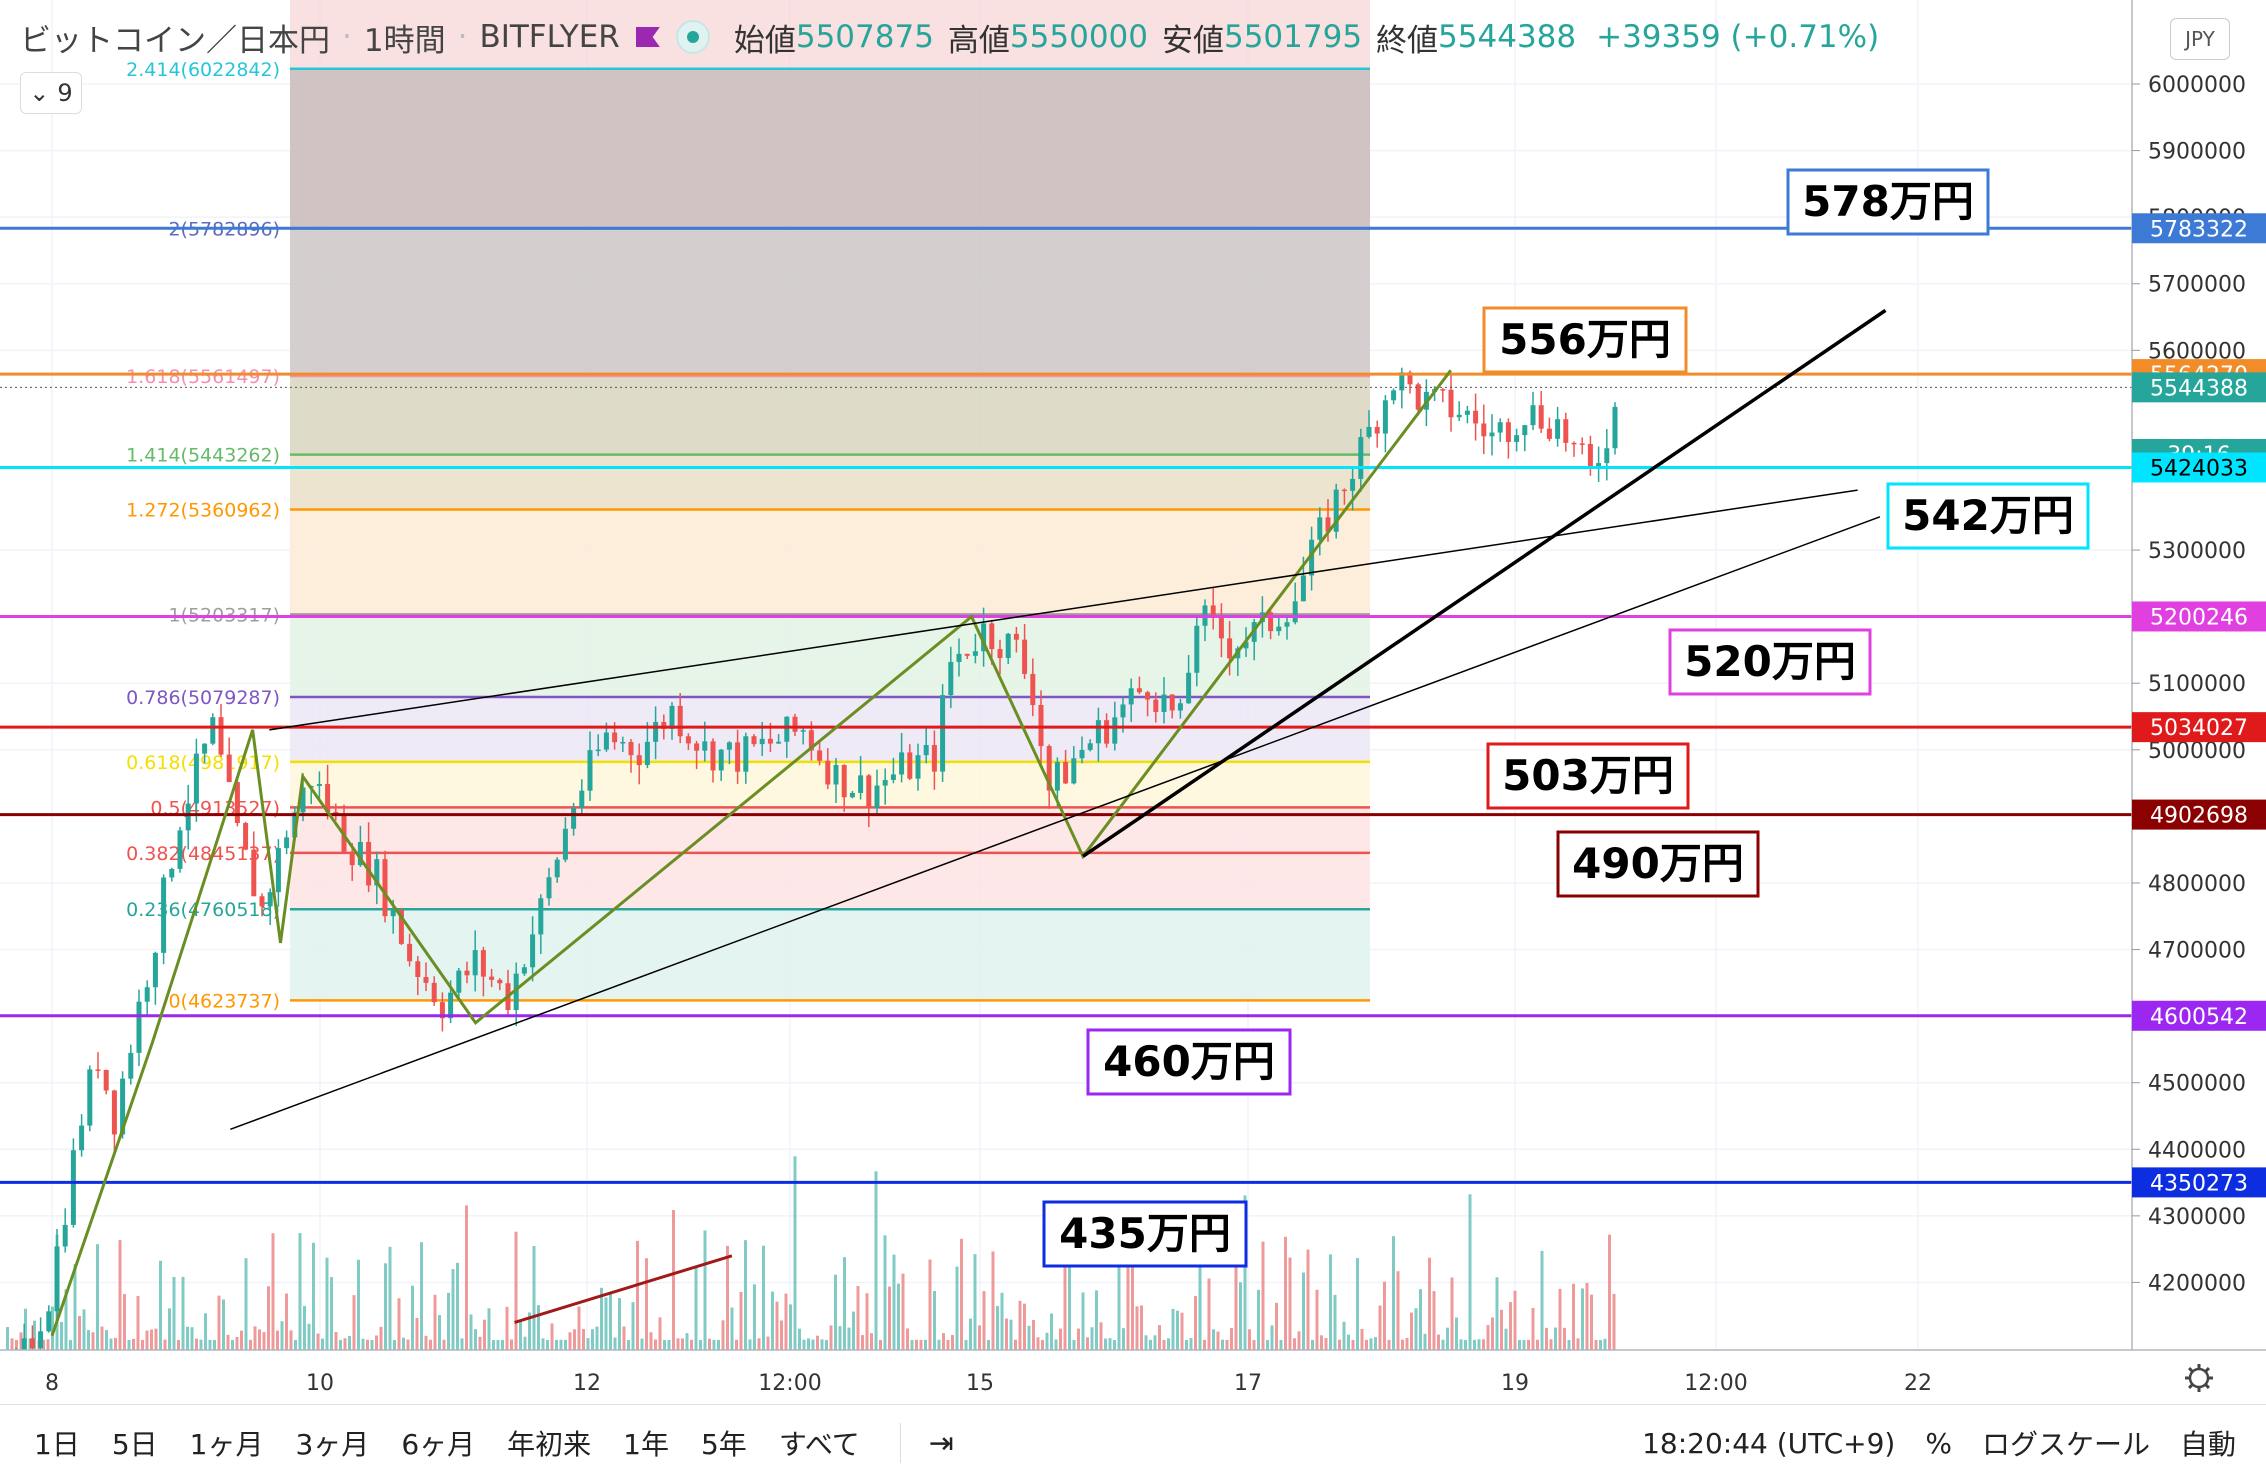  What do you see at coordinates (438, 1444) in the screenshot?
I see `timeframe-6m-button: 6ヶ月` at bounding box center [438, 1444].